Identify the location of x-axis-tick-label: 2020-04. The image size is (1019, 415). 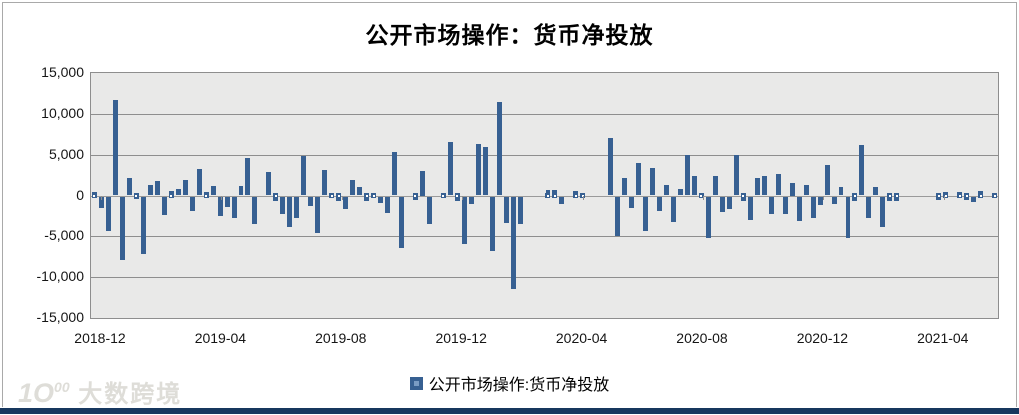
(581, 338).